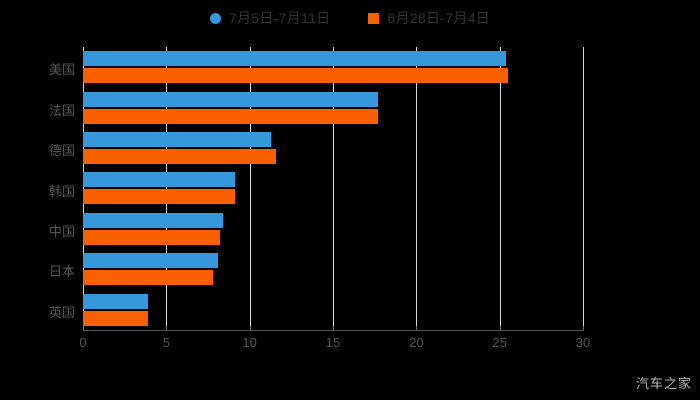 This screenshot has height=400, width=700. Describe the element at coordinates (37, 188) in the screenshot. I see `y-axis-category-labels: 美国法国德国韩国中国日本英国` at that location.